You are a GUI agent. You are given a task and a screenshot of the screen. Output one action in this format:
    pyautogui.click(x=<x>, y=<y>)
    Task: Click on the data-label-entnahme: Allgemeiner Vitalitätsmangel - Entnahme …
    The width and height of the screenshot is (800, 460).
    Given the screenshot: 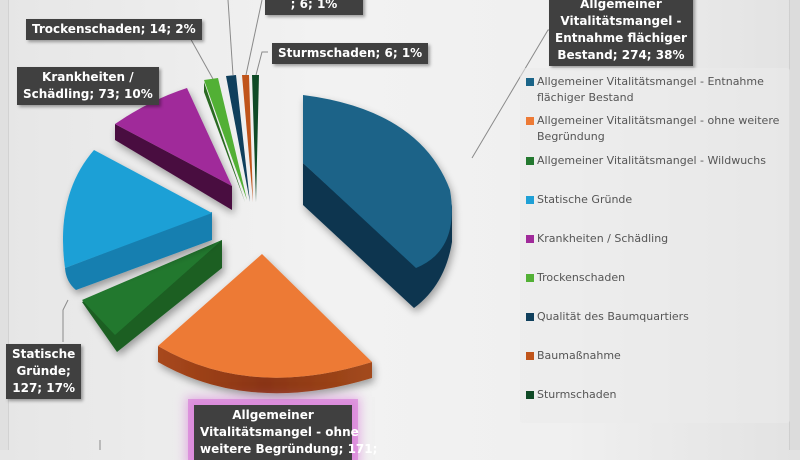 What is the action you would take?
    pyautogui.click(x=621, y=33)
    